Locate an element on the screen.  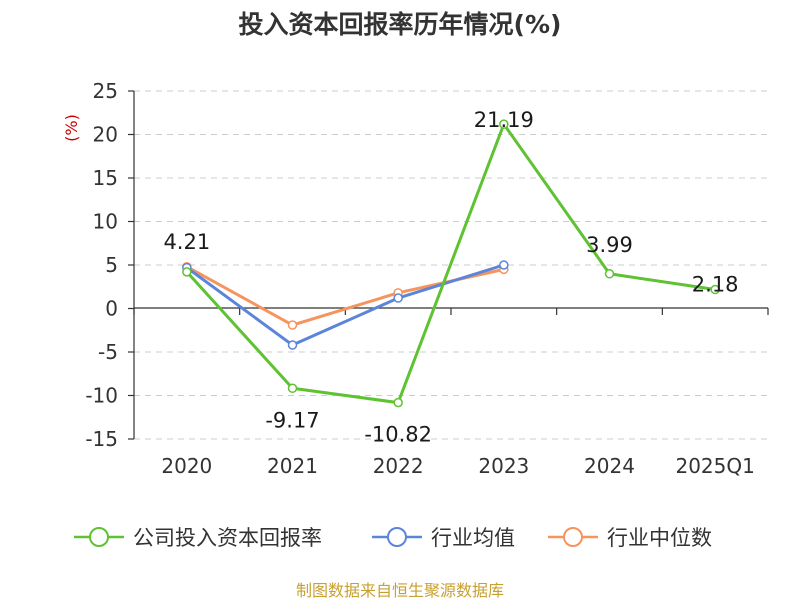
x-tick-label: 2020 is located at coordinates (186, 466).